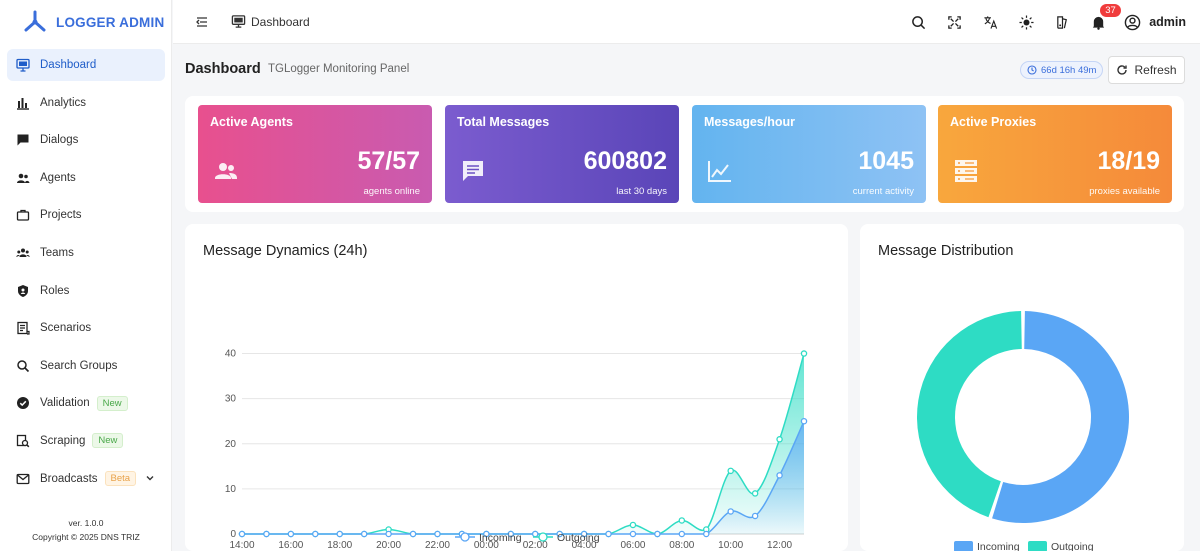 The width and height of the screenshot is (1200, 551). Describe the element at coordinates (315, 154) in the screenshot. I see `stat-card-active-agents: Active Agents 57/57 agents online` at that location.